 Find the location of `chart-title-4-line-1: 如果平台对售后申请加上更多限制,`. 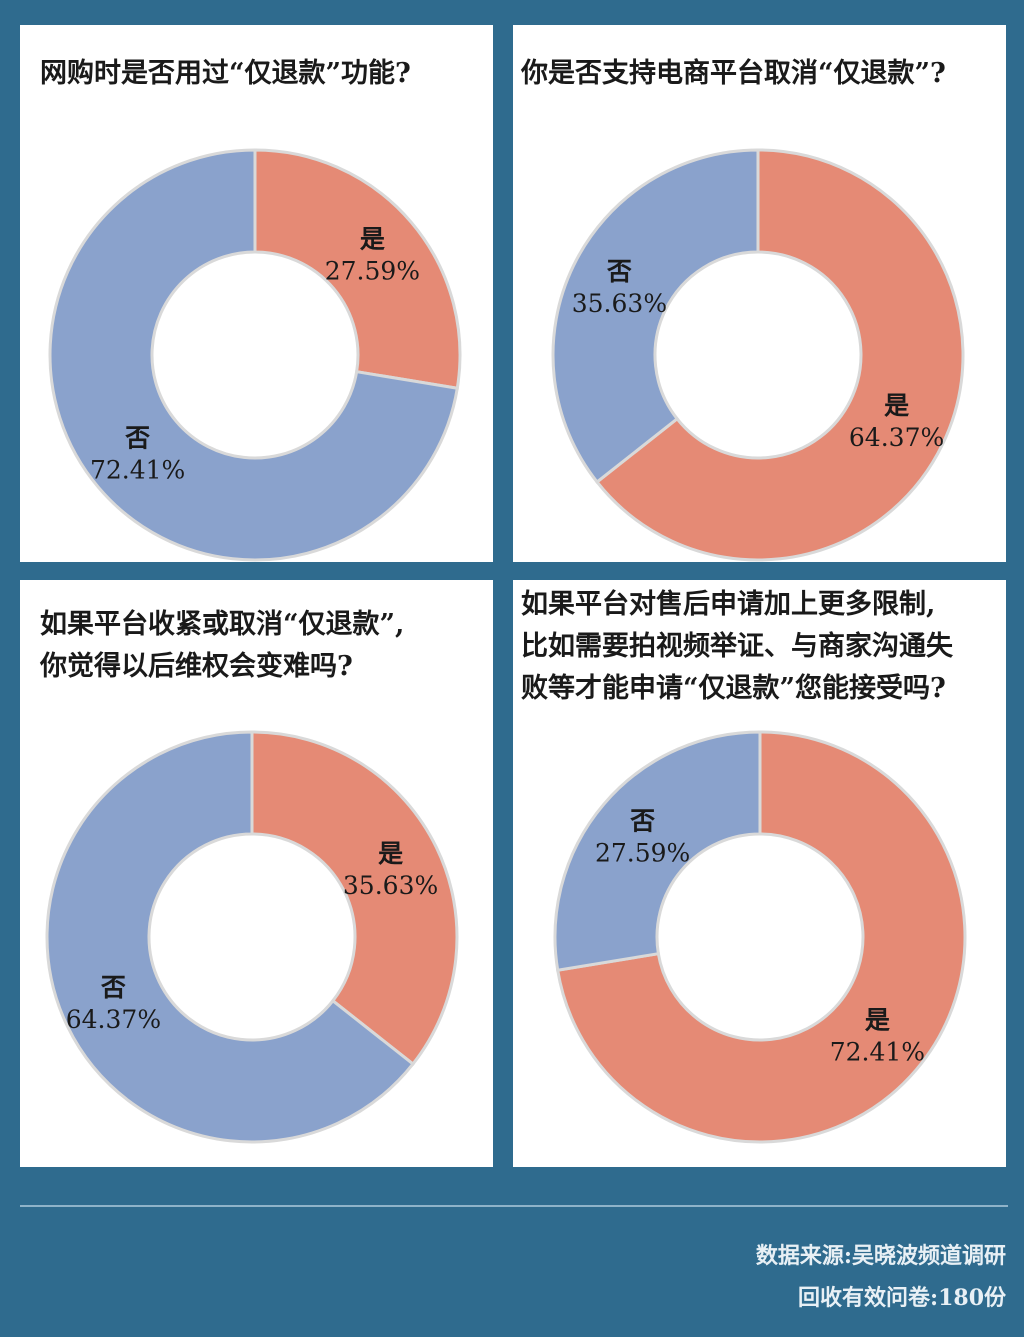

chart-title-4-line-1: 如果平台对售后申请加上更多限制, is located at coordinates (728, 604).